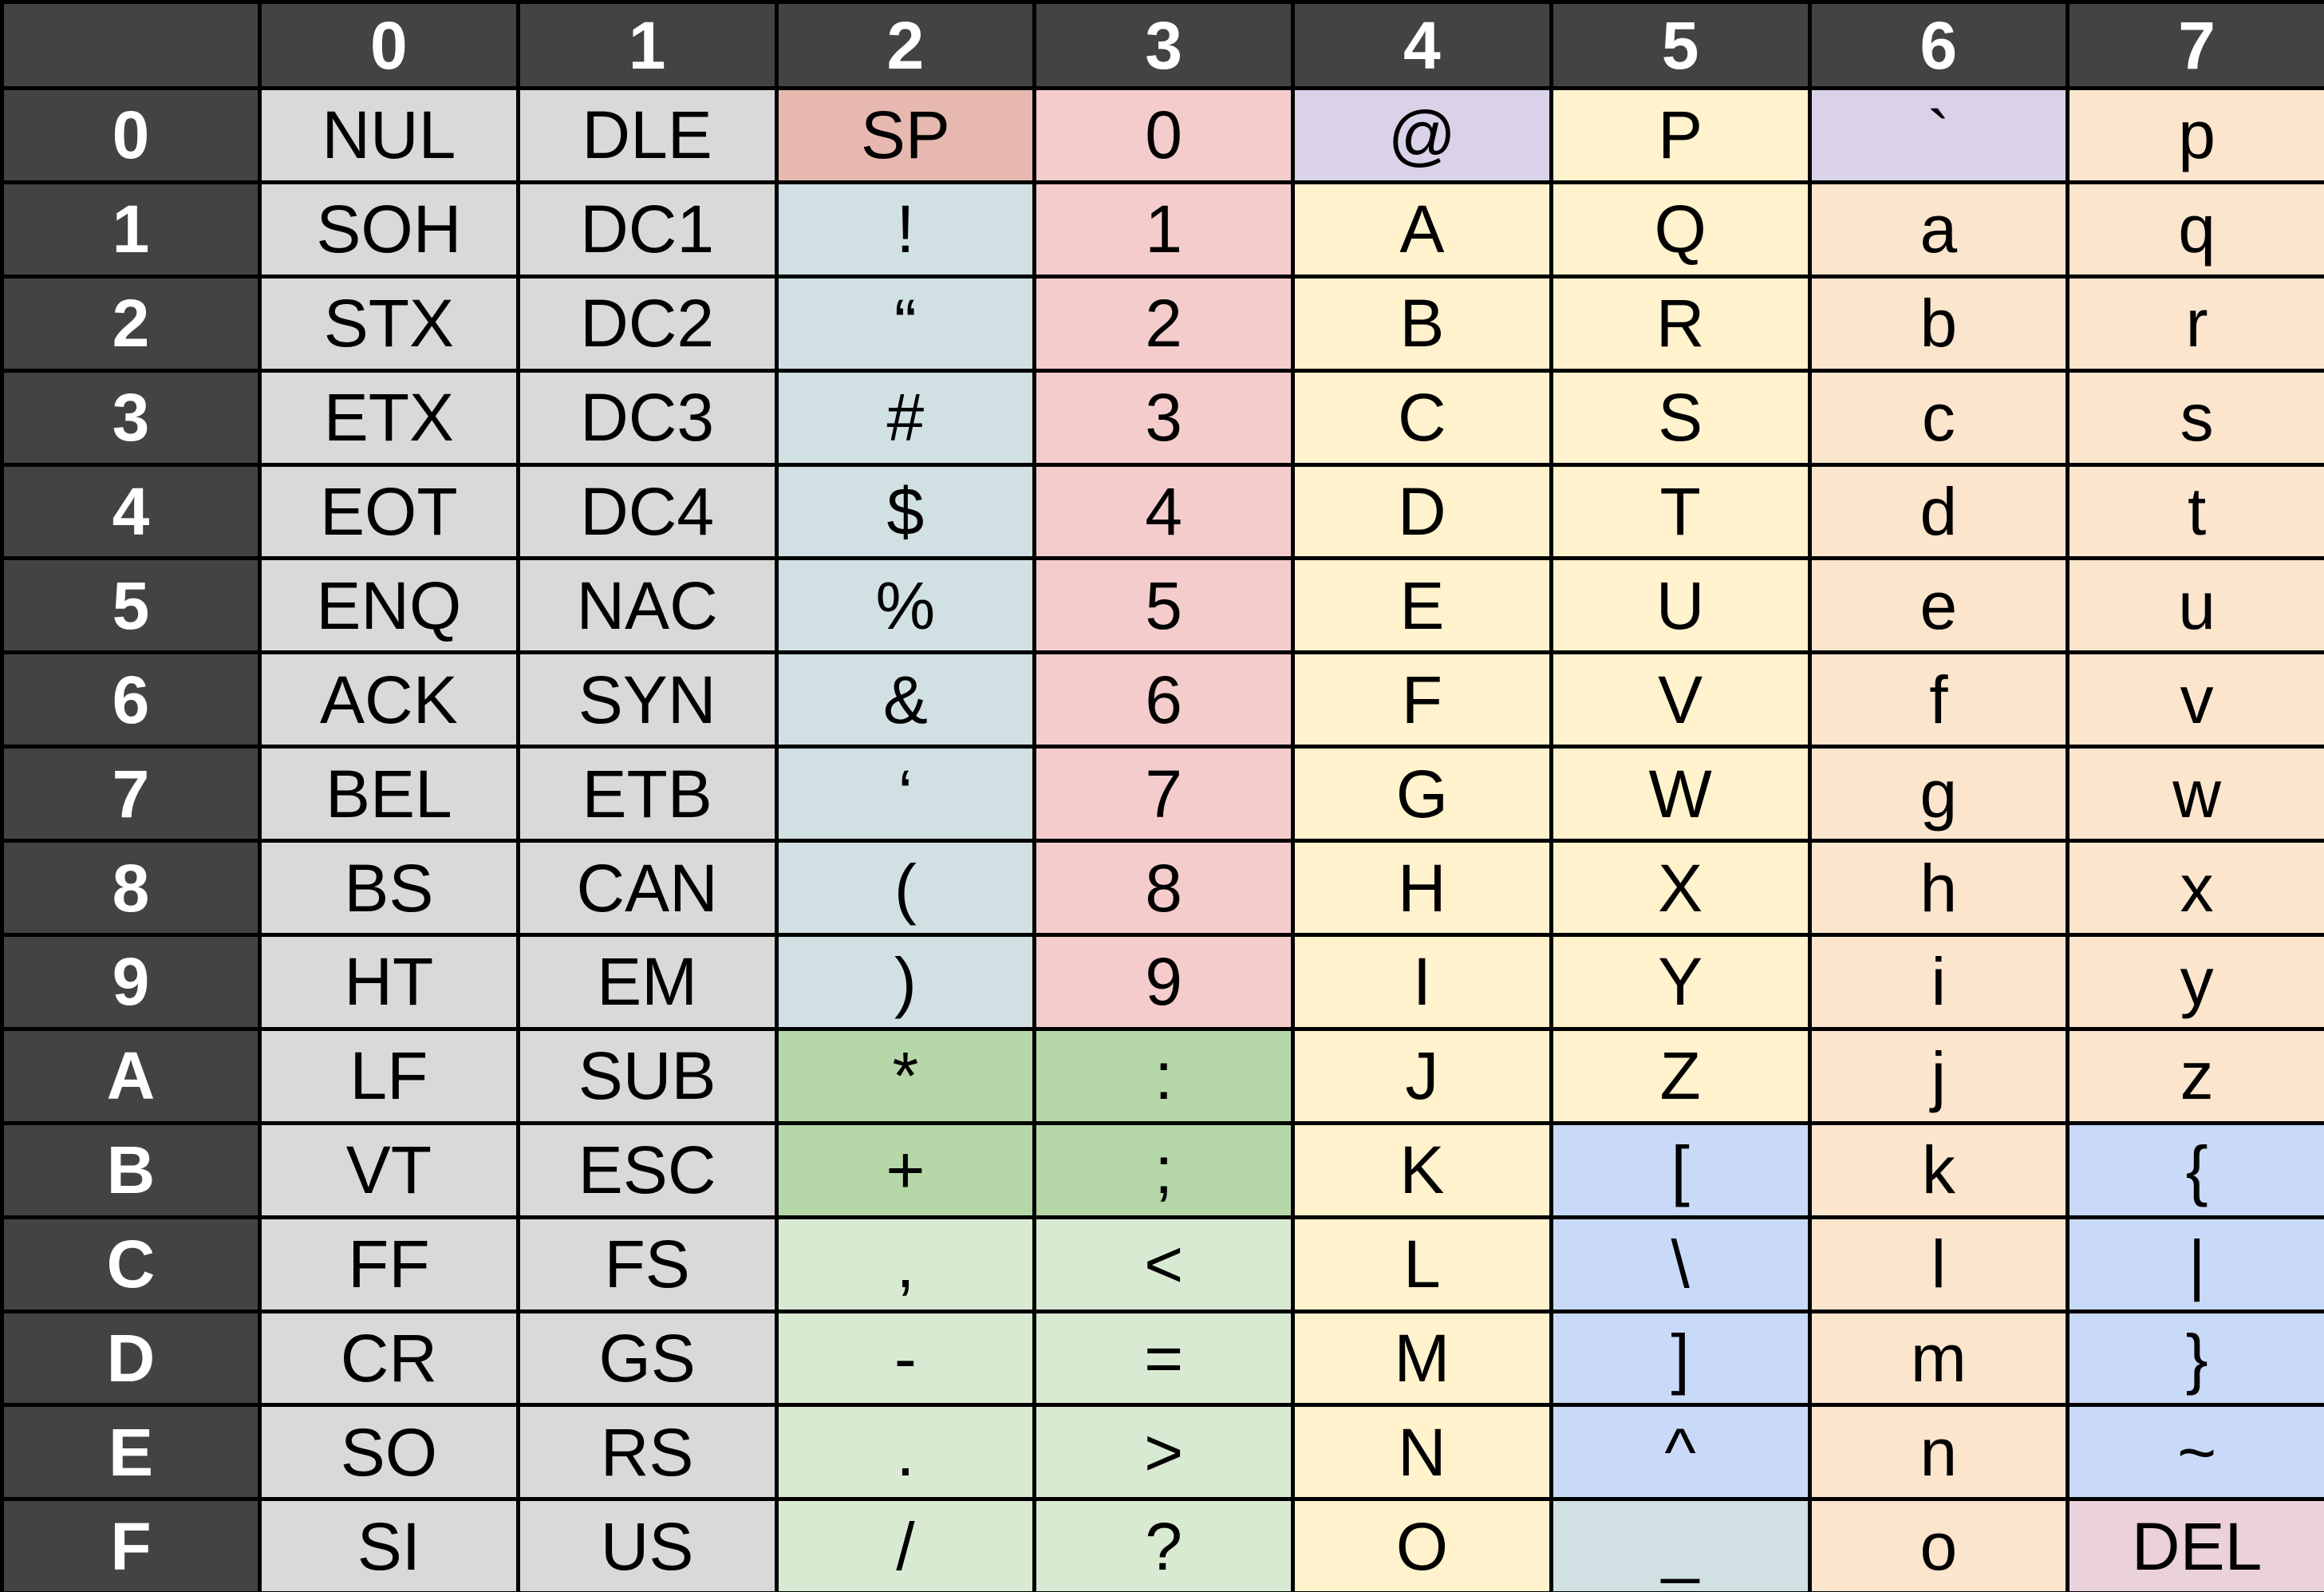 The image size is (2324, 1592). What do you see at coordinates (1938, 135) in the screenshot?
I see `char-cell: `` at bounding box center [1938, 135].